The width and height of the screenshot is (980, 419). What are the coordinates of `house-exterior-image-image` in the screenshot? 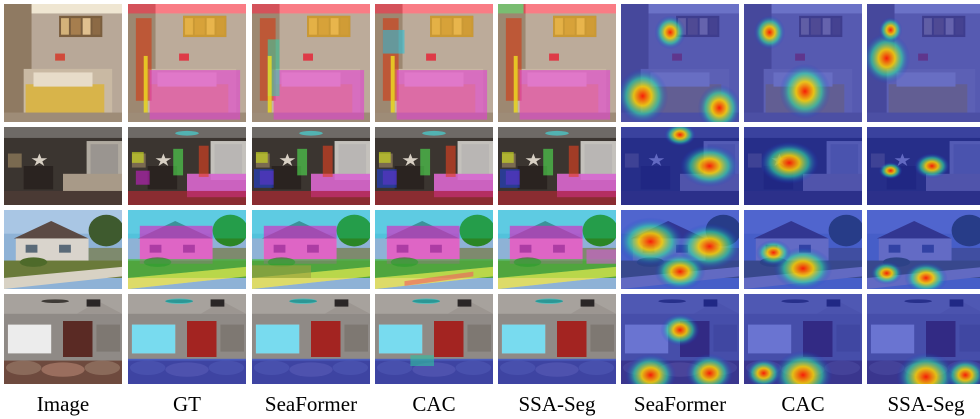 It's located at (63, 249).